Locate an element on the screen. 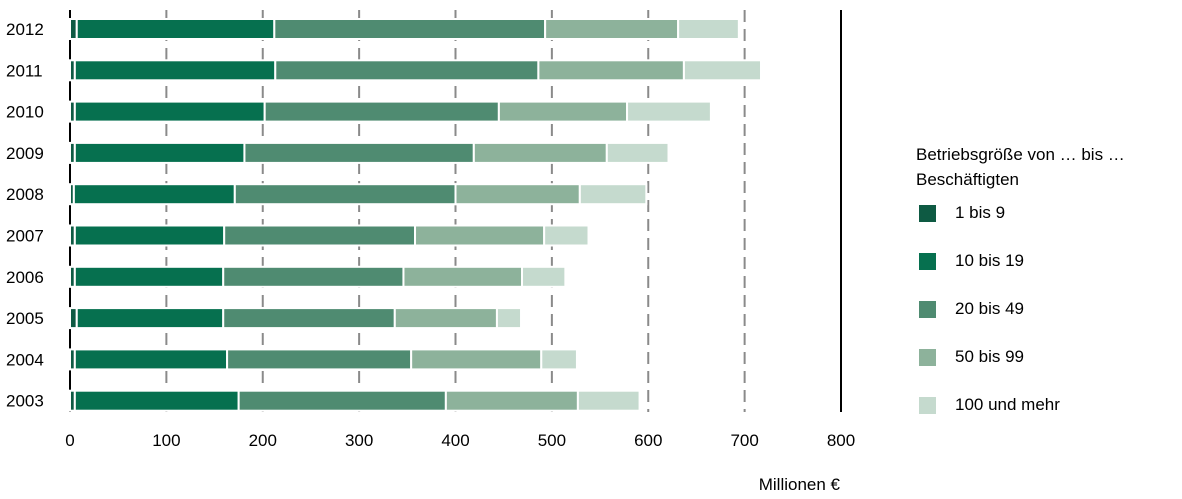 Image resolution: width=1182 pixels, height=499 pixels. y-tick-label: 2004 is located at coordinates (25, 359).